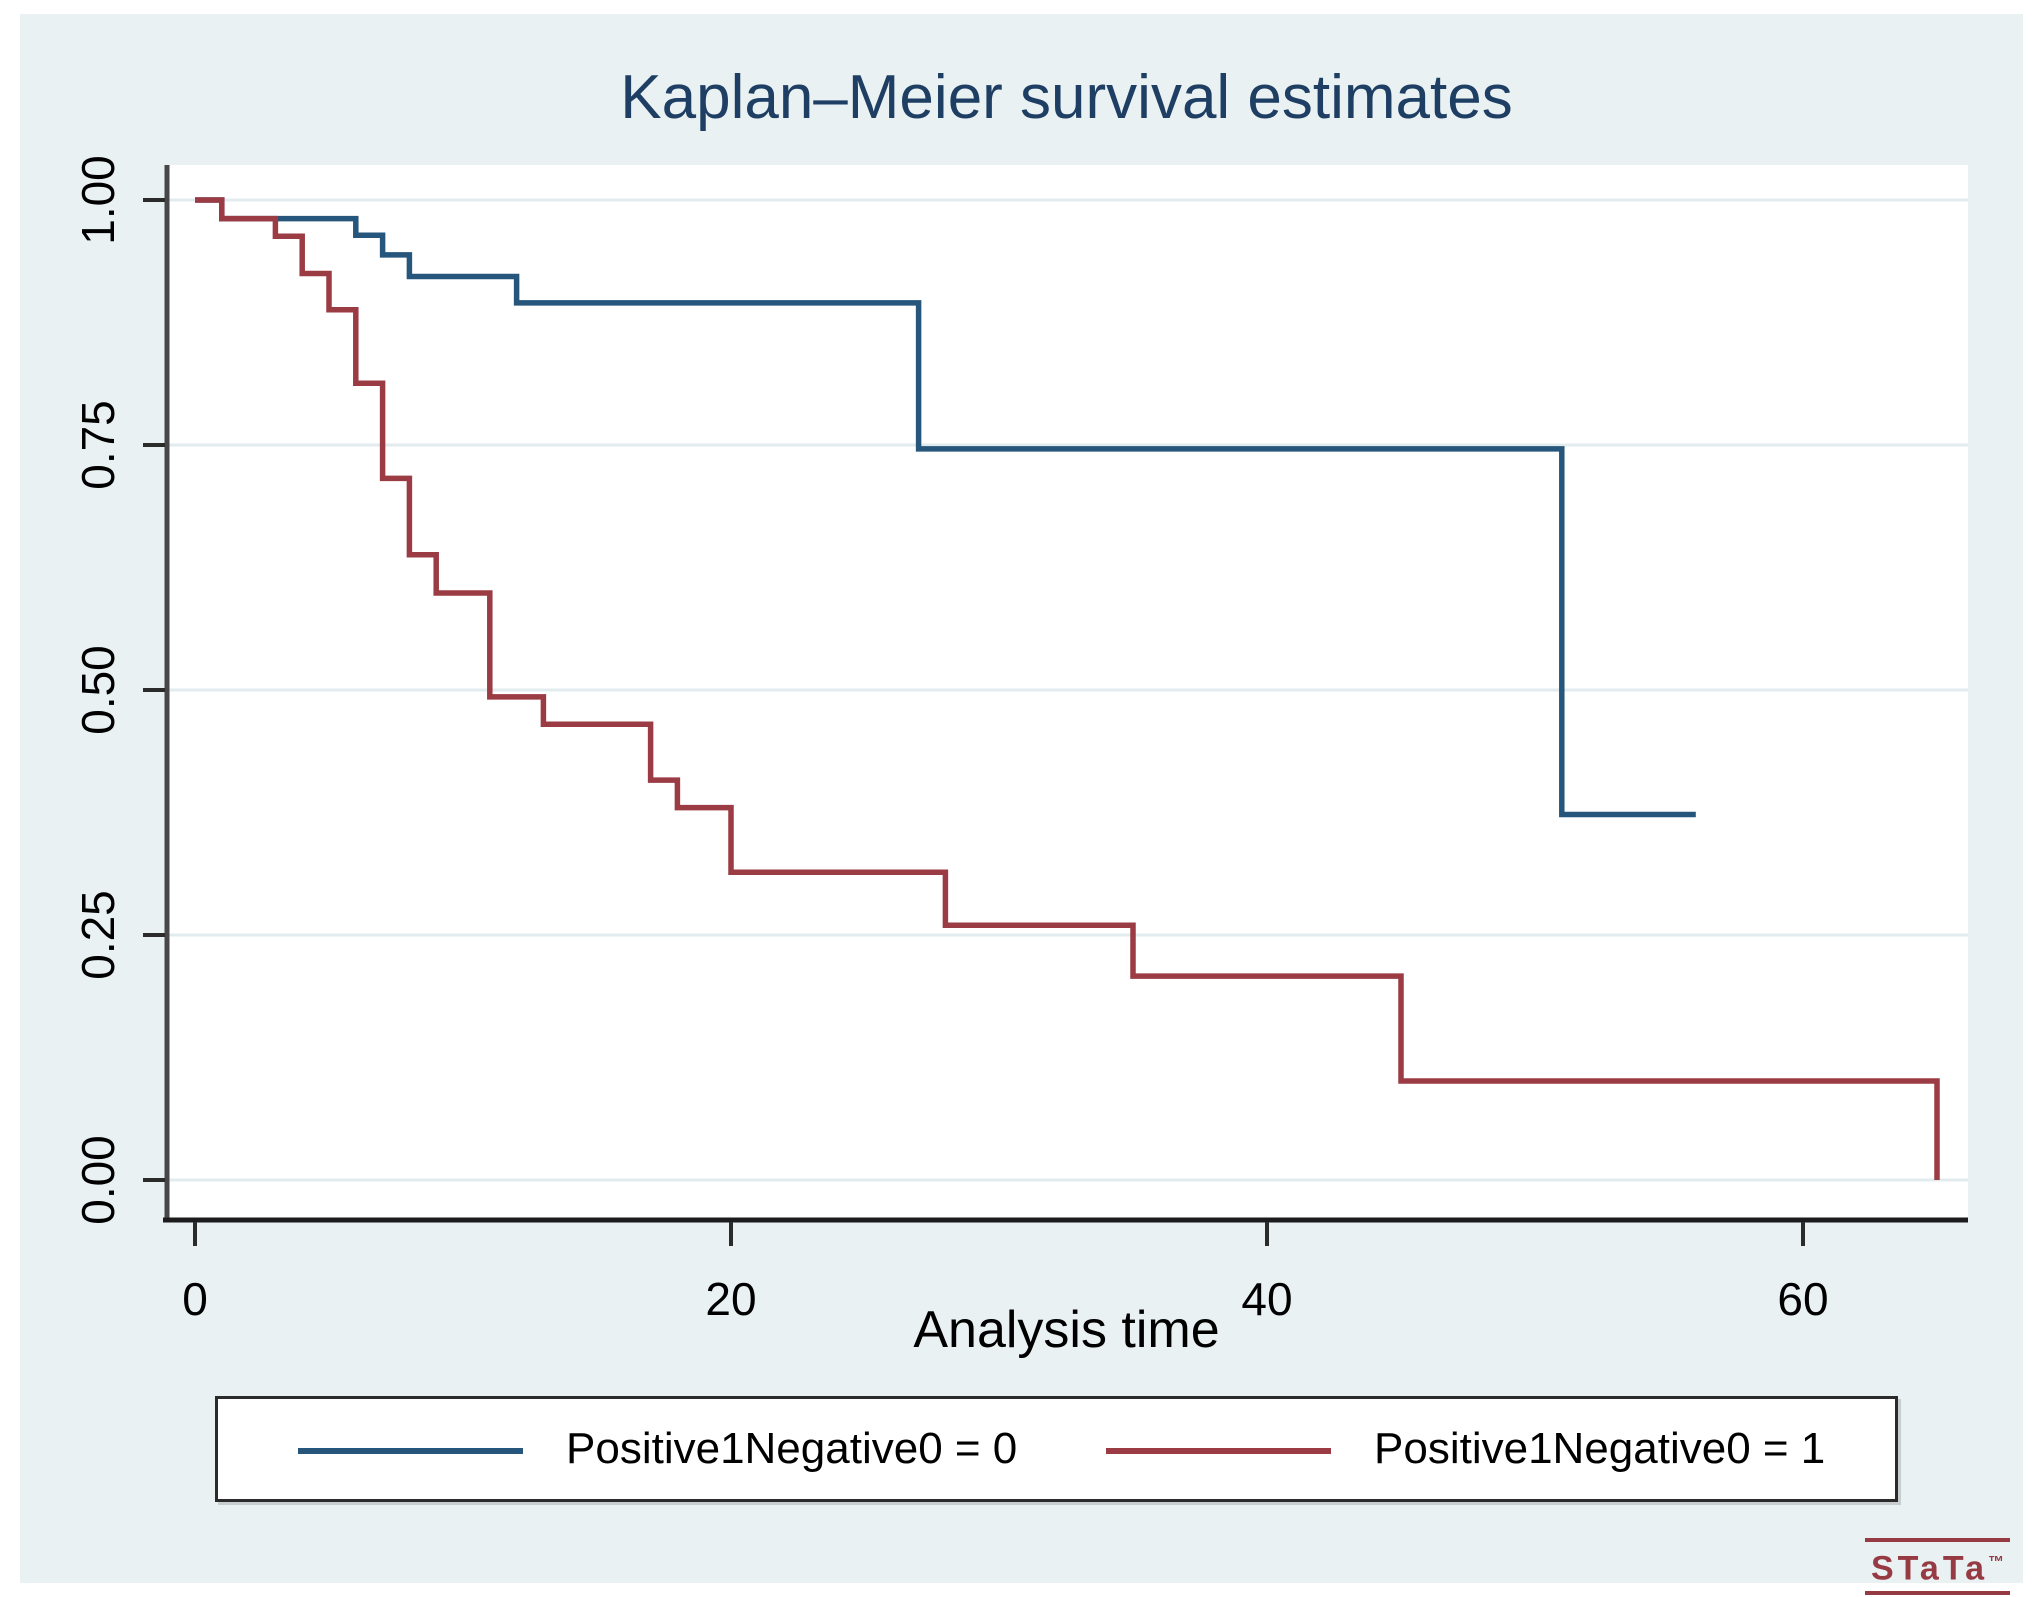 The image size is (2043, 1597). Describe the element at coordinates (98, 445) in the screenshot. I see `y-tick-label: 0.75` at that location.